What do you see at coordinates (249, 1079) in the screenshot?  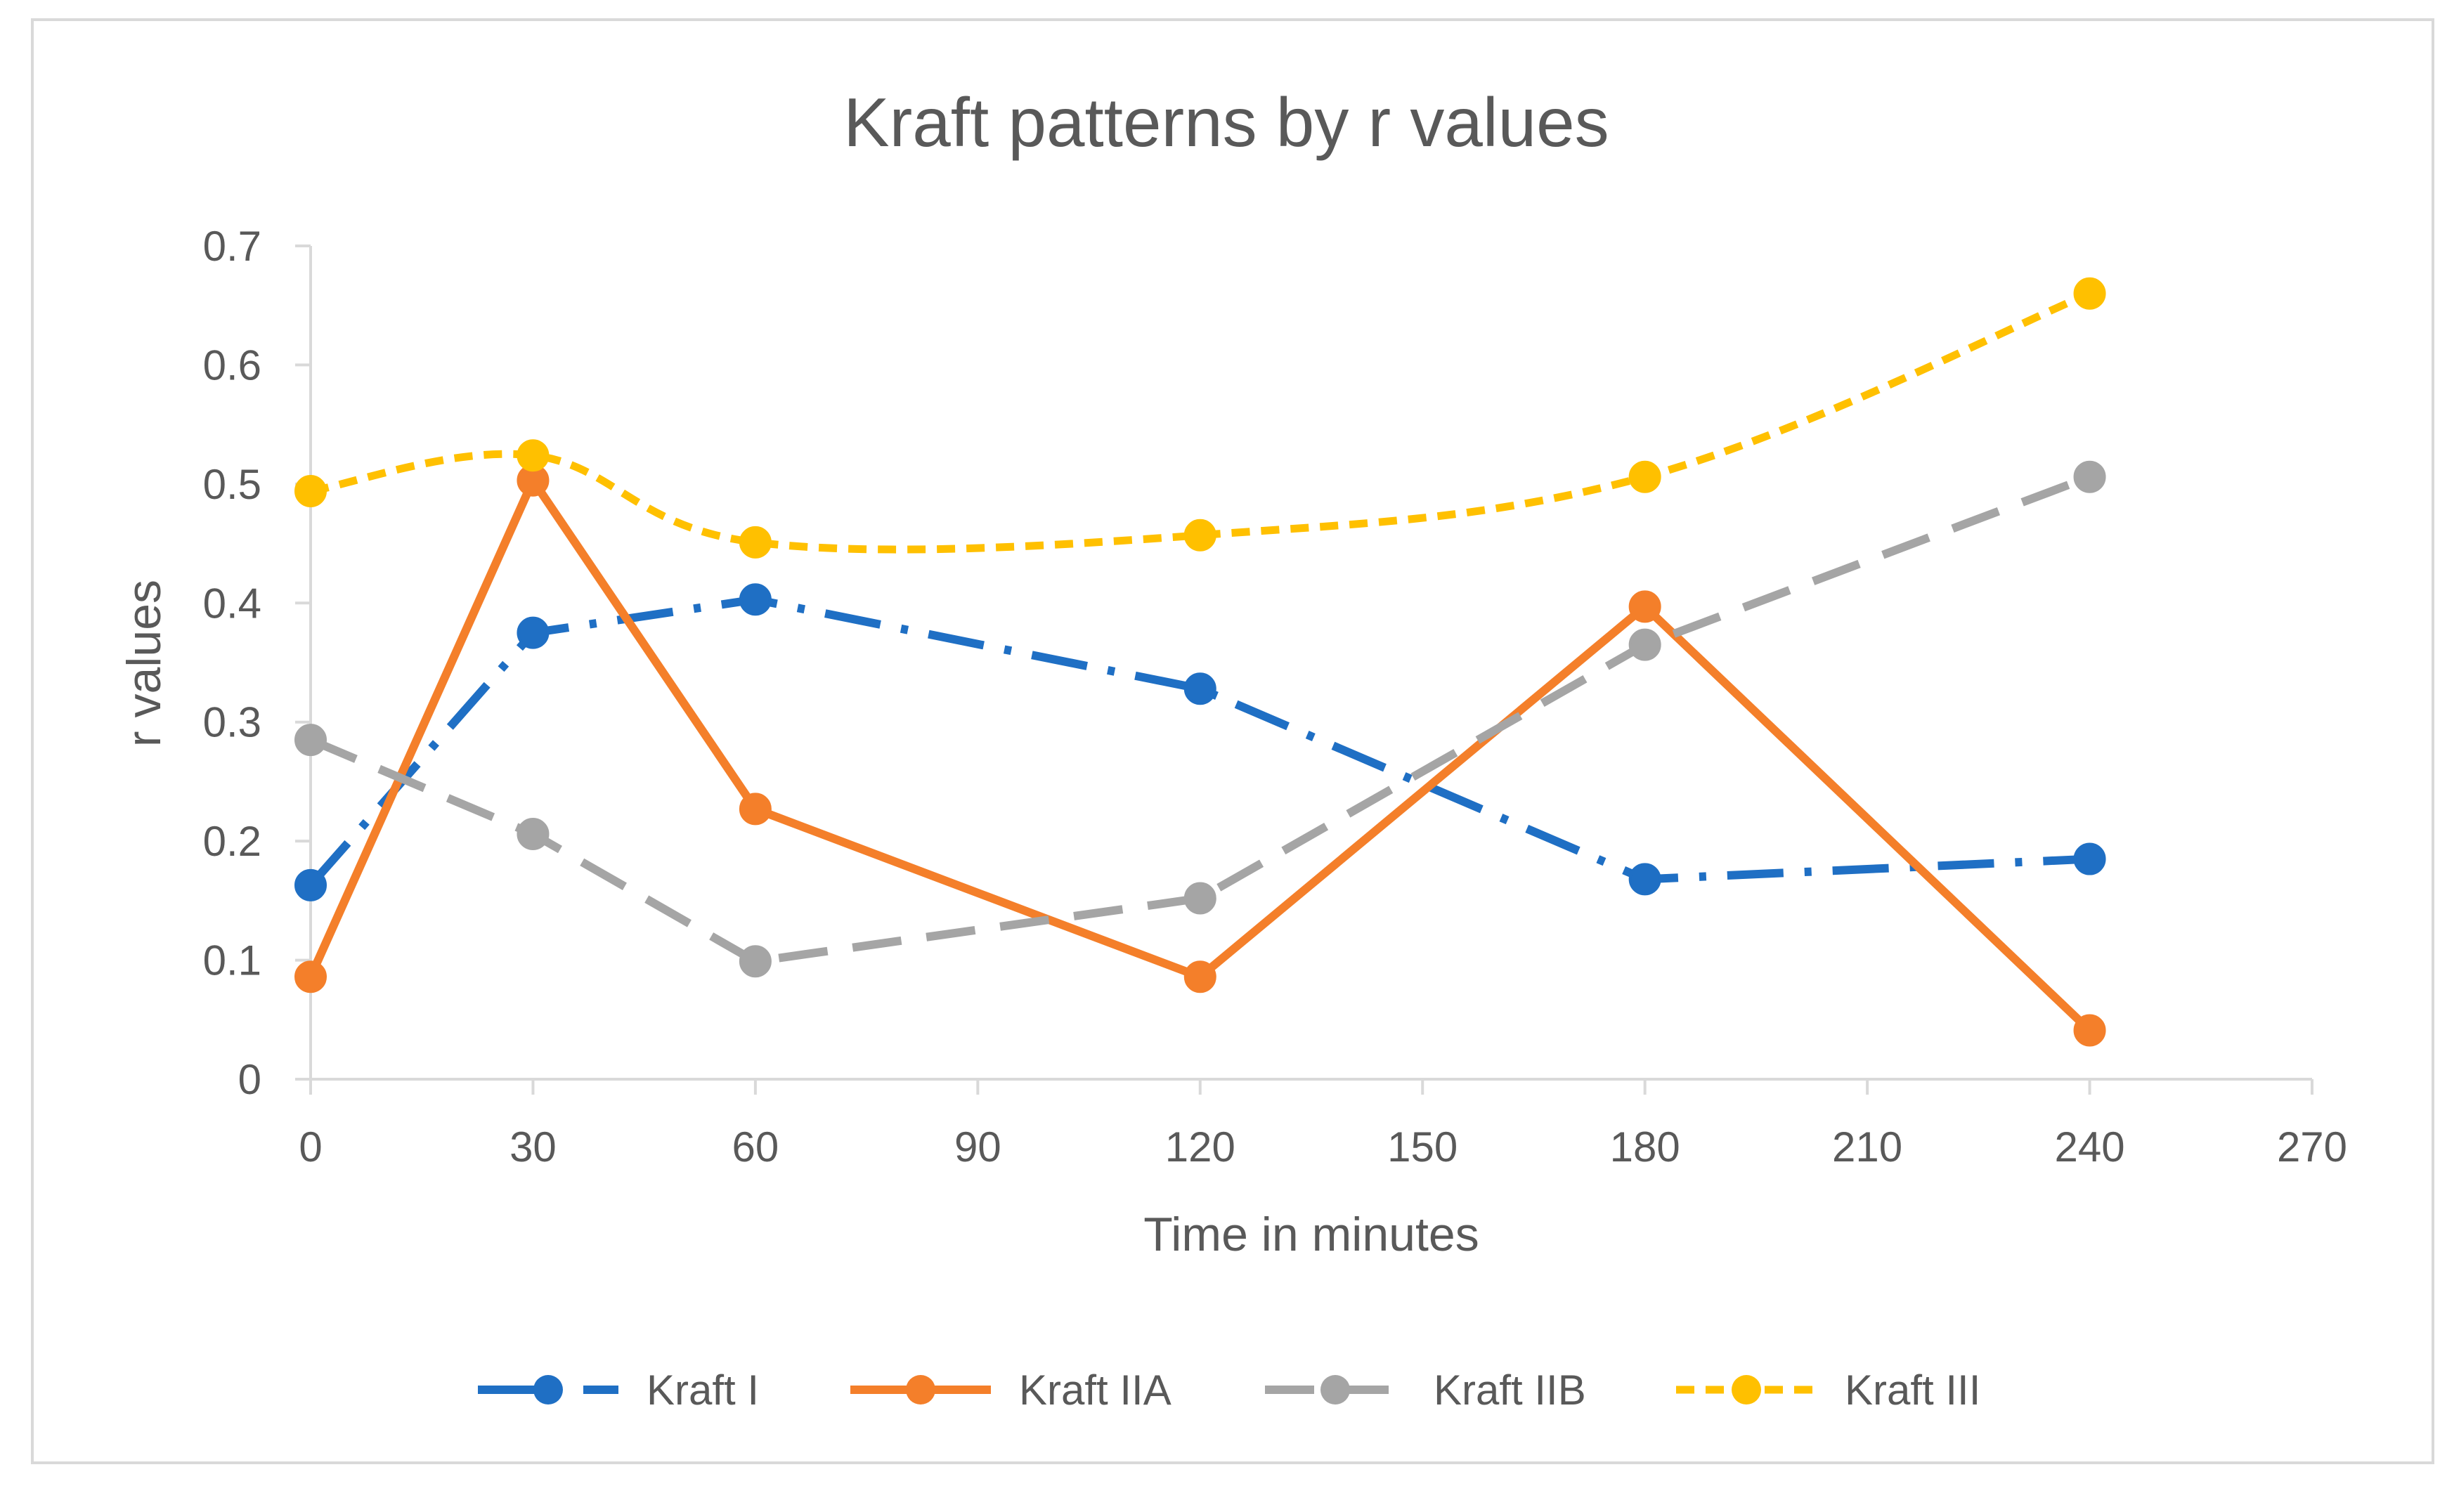 I see `y-tick-label: 0` at bounding box center [249, 1079].